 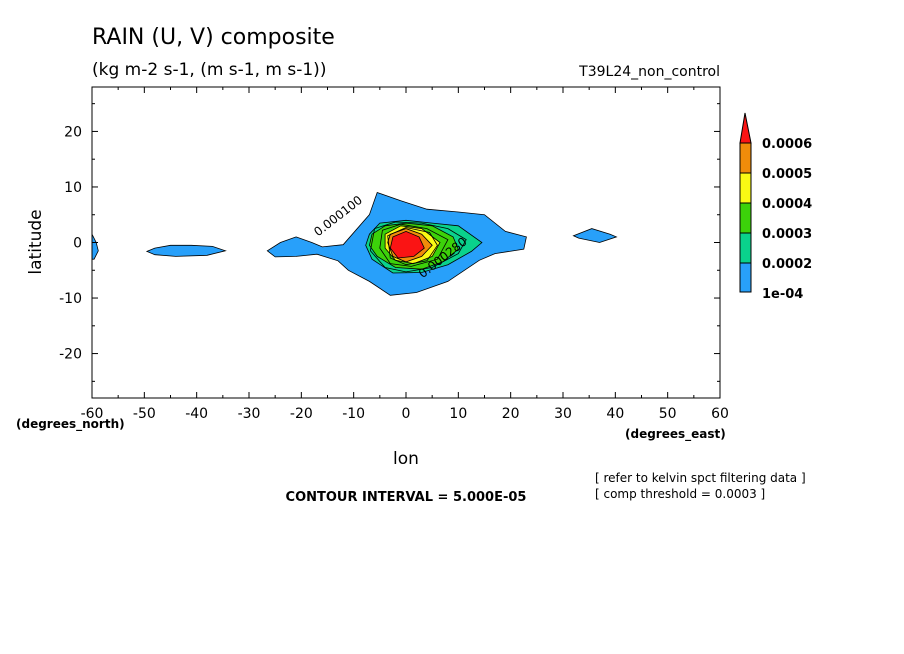 What do you see at coordinates (73, 132) in the screenshot?
I see `y-tick-label-4: 20` at bounding box center [73, 132].